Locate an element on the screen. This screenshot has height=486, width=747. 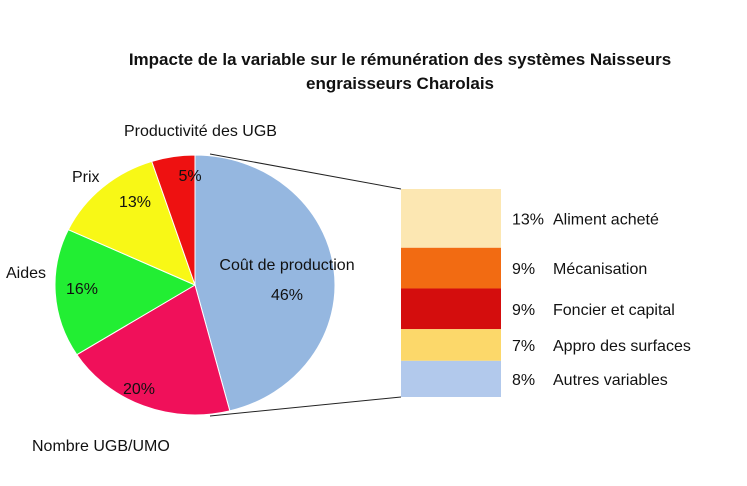
pie-slice-label: Prix is located at coordinates (86, 177).